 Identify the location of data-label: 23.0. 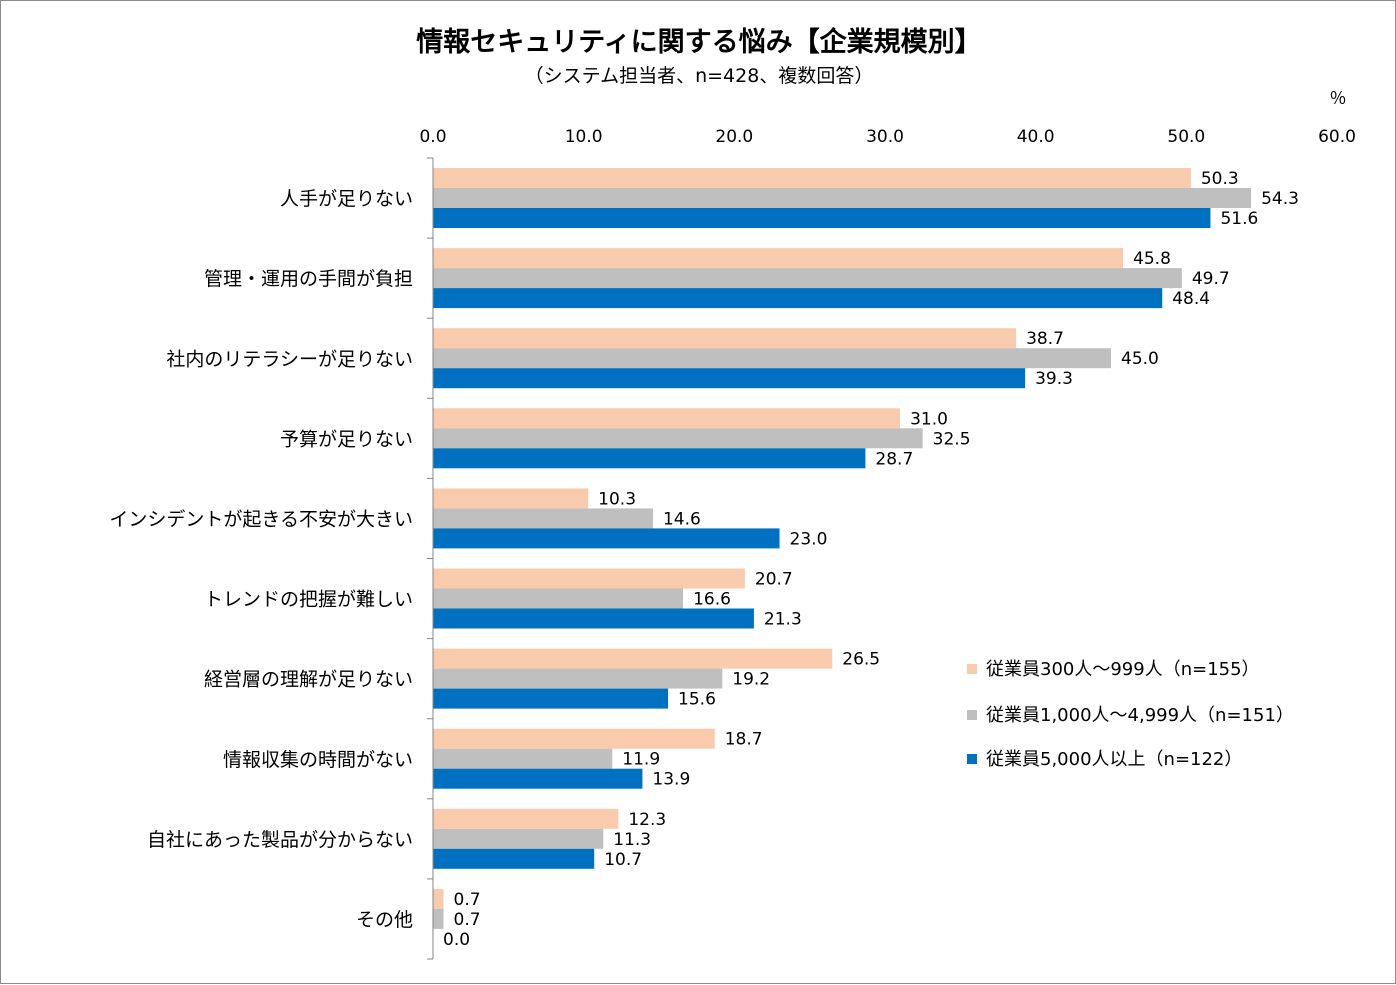
(809, 539).